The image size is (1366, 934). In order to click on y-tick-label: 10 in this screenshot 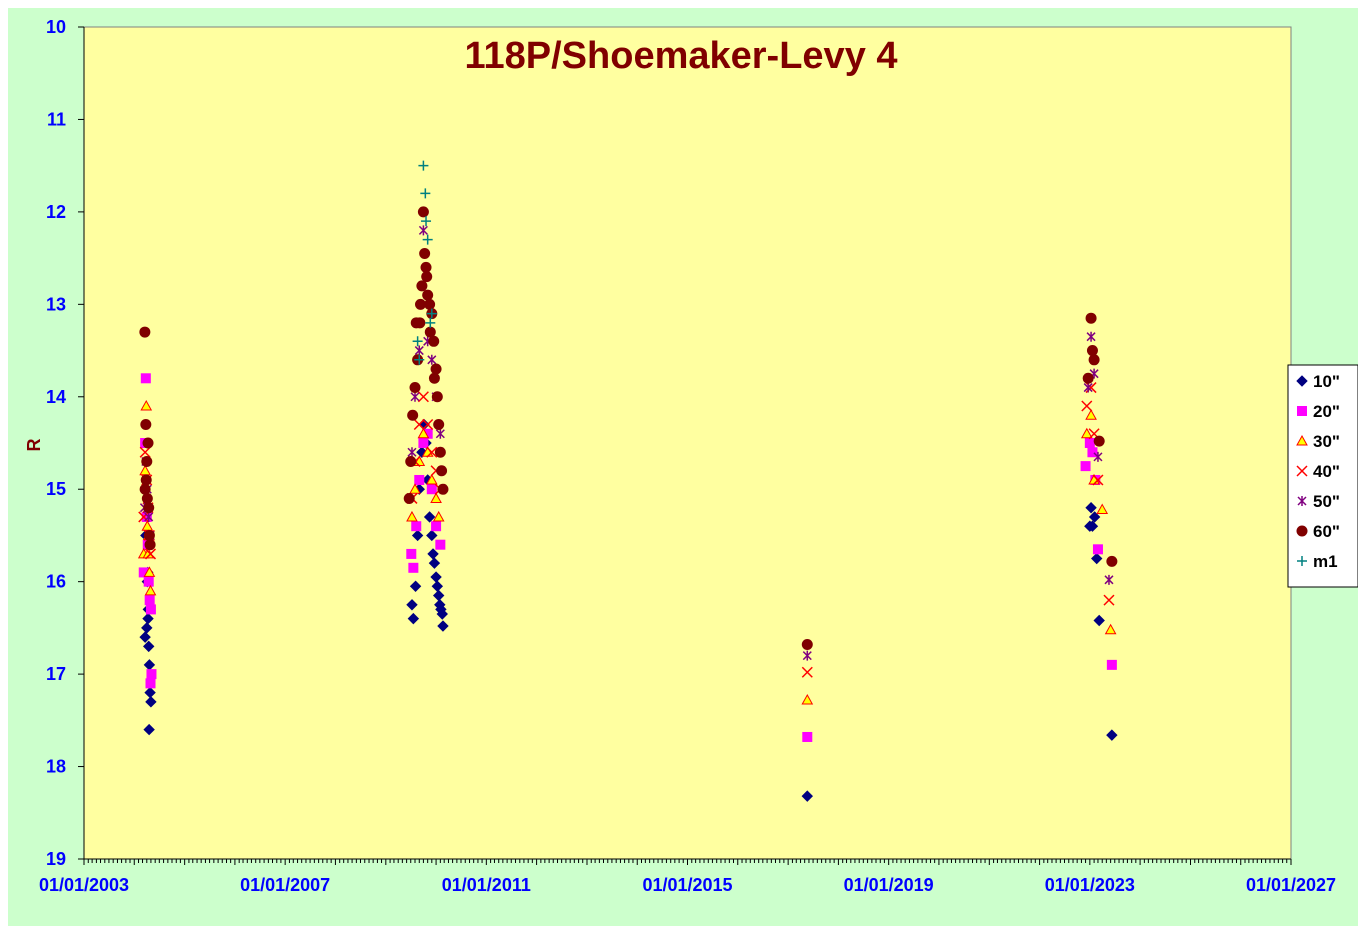, I will do `click(56, 27)`.